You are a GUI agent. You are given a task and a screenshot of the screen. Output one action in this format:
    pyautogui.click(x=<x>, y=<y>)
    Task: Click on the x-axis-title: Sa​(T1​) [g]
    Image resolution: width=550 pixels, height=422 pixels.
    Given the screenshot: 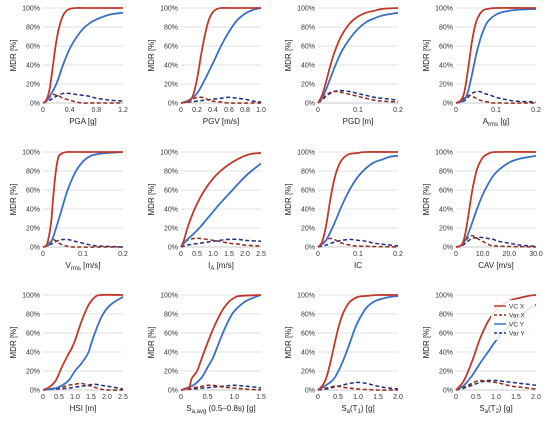 What is the action you would take?
    pyautogui.click(x=357, y=409)
    